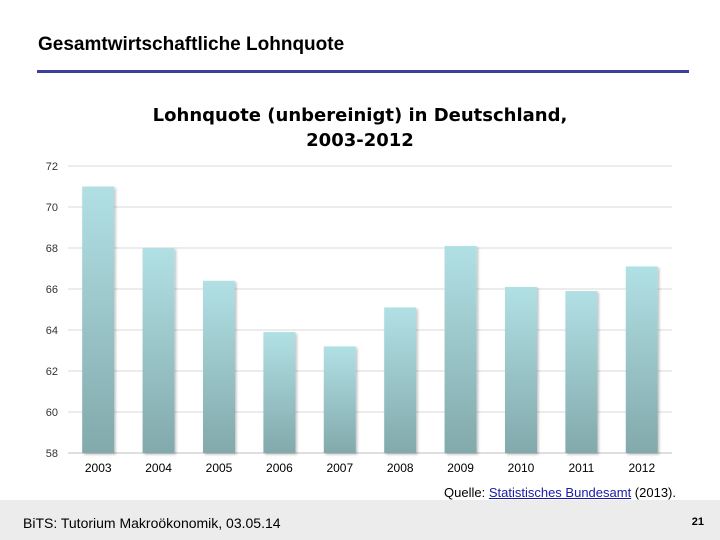  Describe the element at coordinates (52, 208) in the screenshot. I see `y-tick-label: 70` at that location.